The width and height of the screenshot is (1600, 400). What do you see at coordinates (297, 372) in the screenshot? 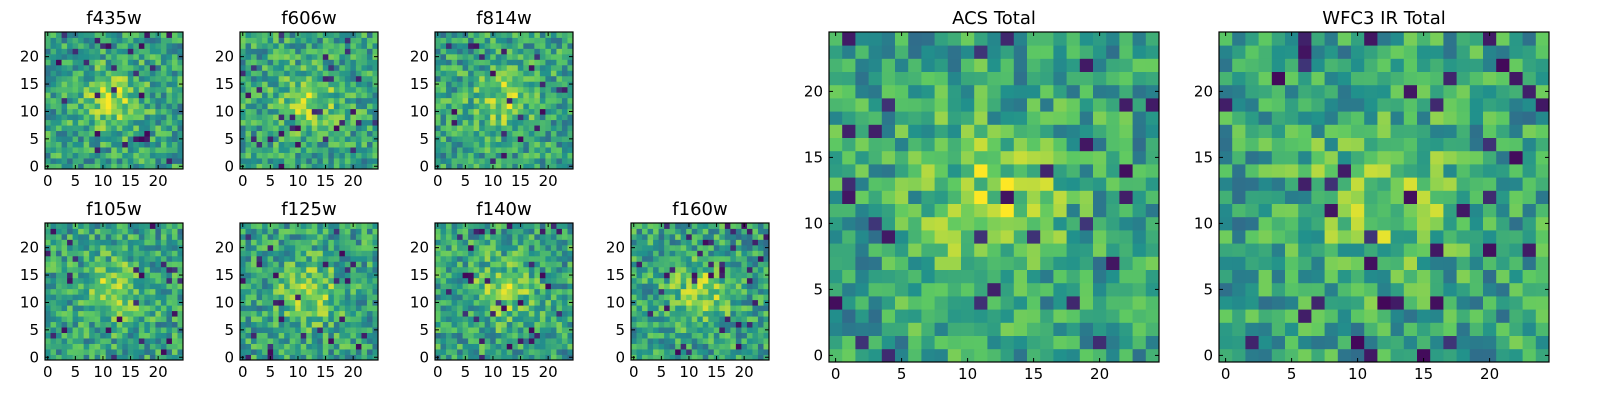
I see `x-tick-label: 10` at bounding box center [297, 372].